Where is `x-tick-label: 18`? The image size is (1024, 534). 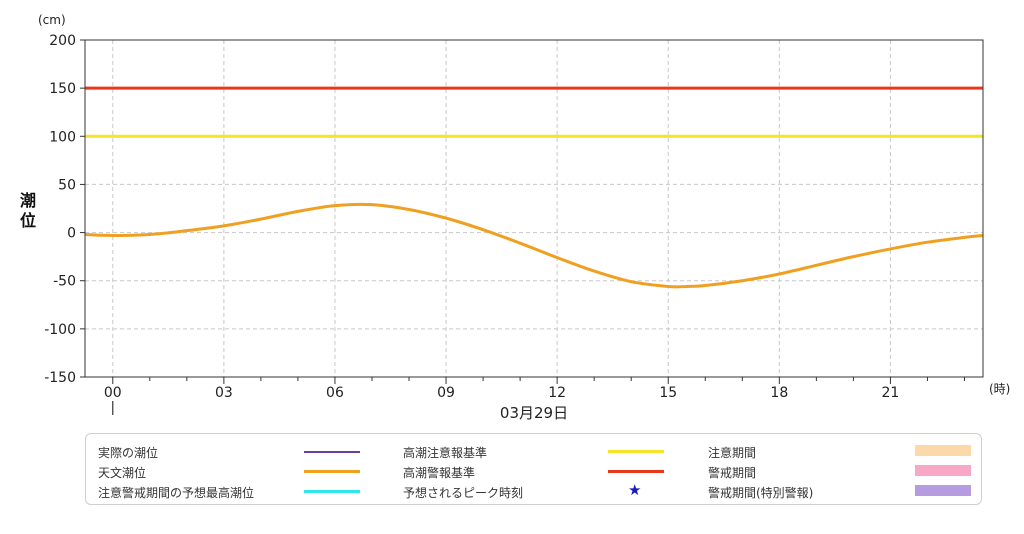 x-tick-label: 18 is located at coordinates (779, 393).